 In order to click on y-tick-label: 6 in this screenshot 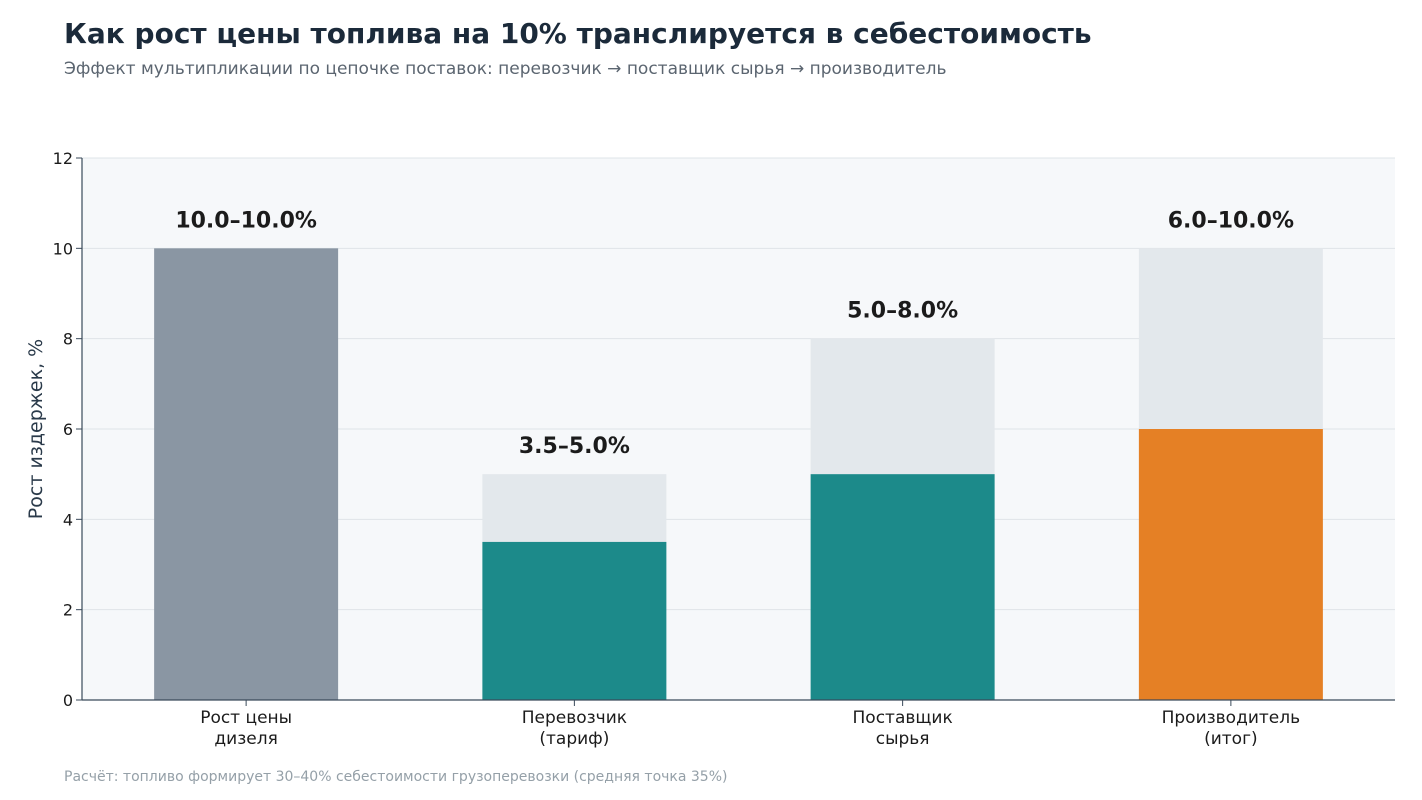, I will do `click(68, 429)`.